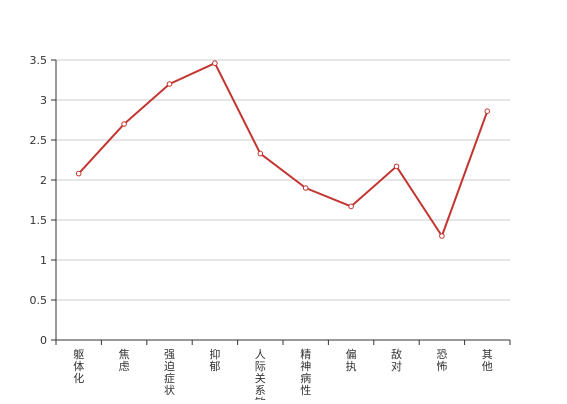  Describe the element at coordinates (43, 260) in the screenshot. I see `y-tick-label: 1` at that location.